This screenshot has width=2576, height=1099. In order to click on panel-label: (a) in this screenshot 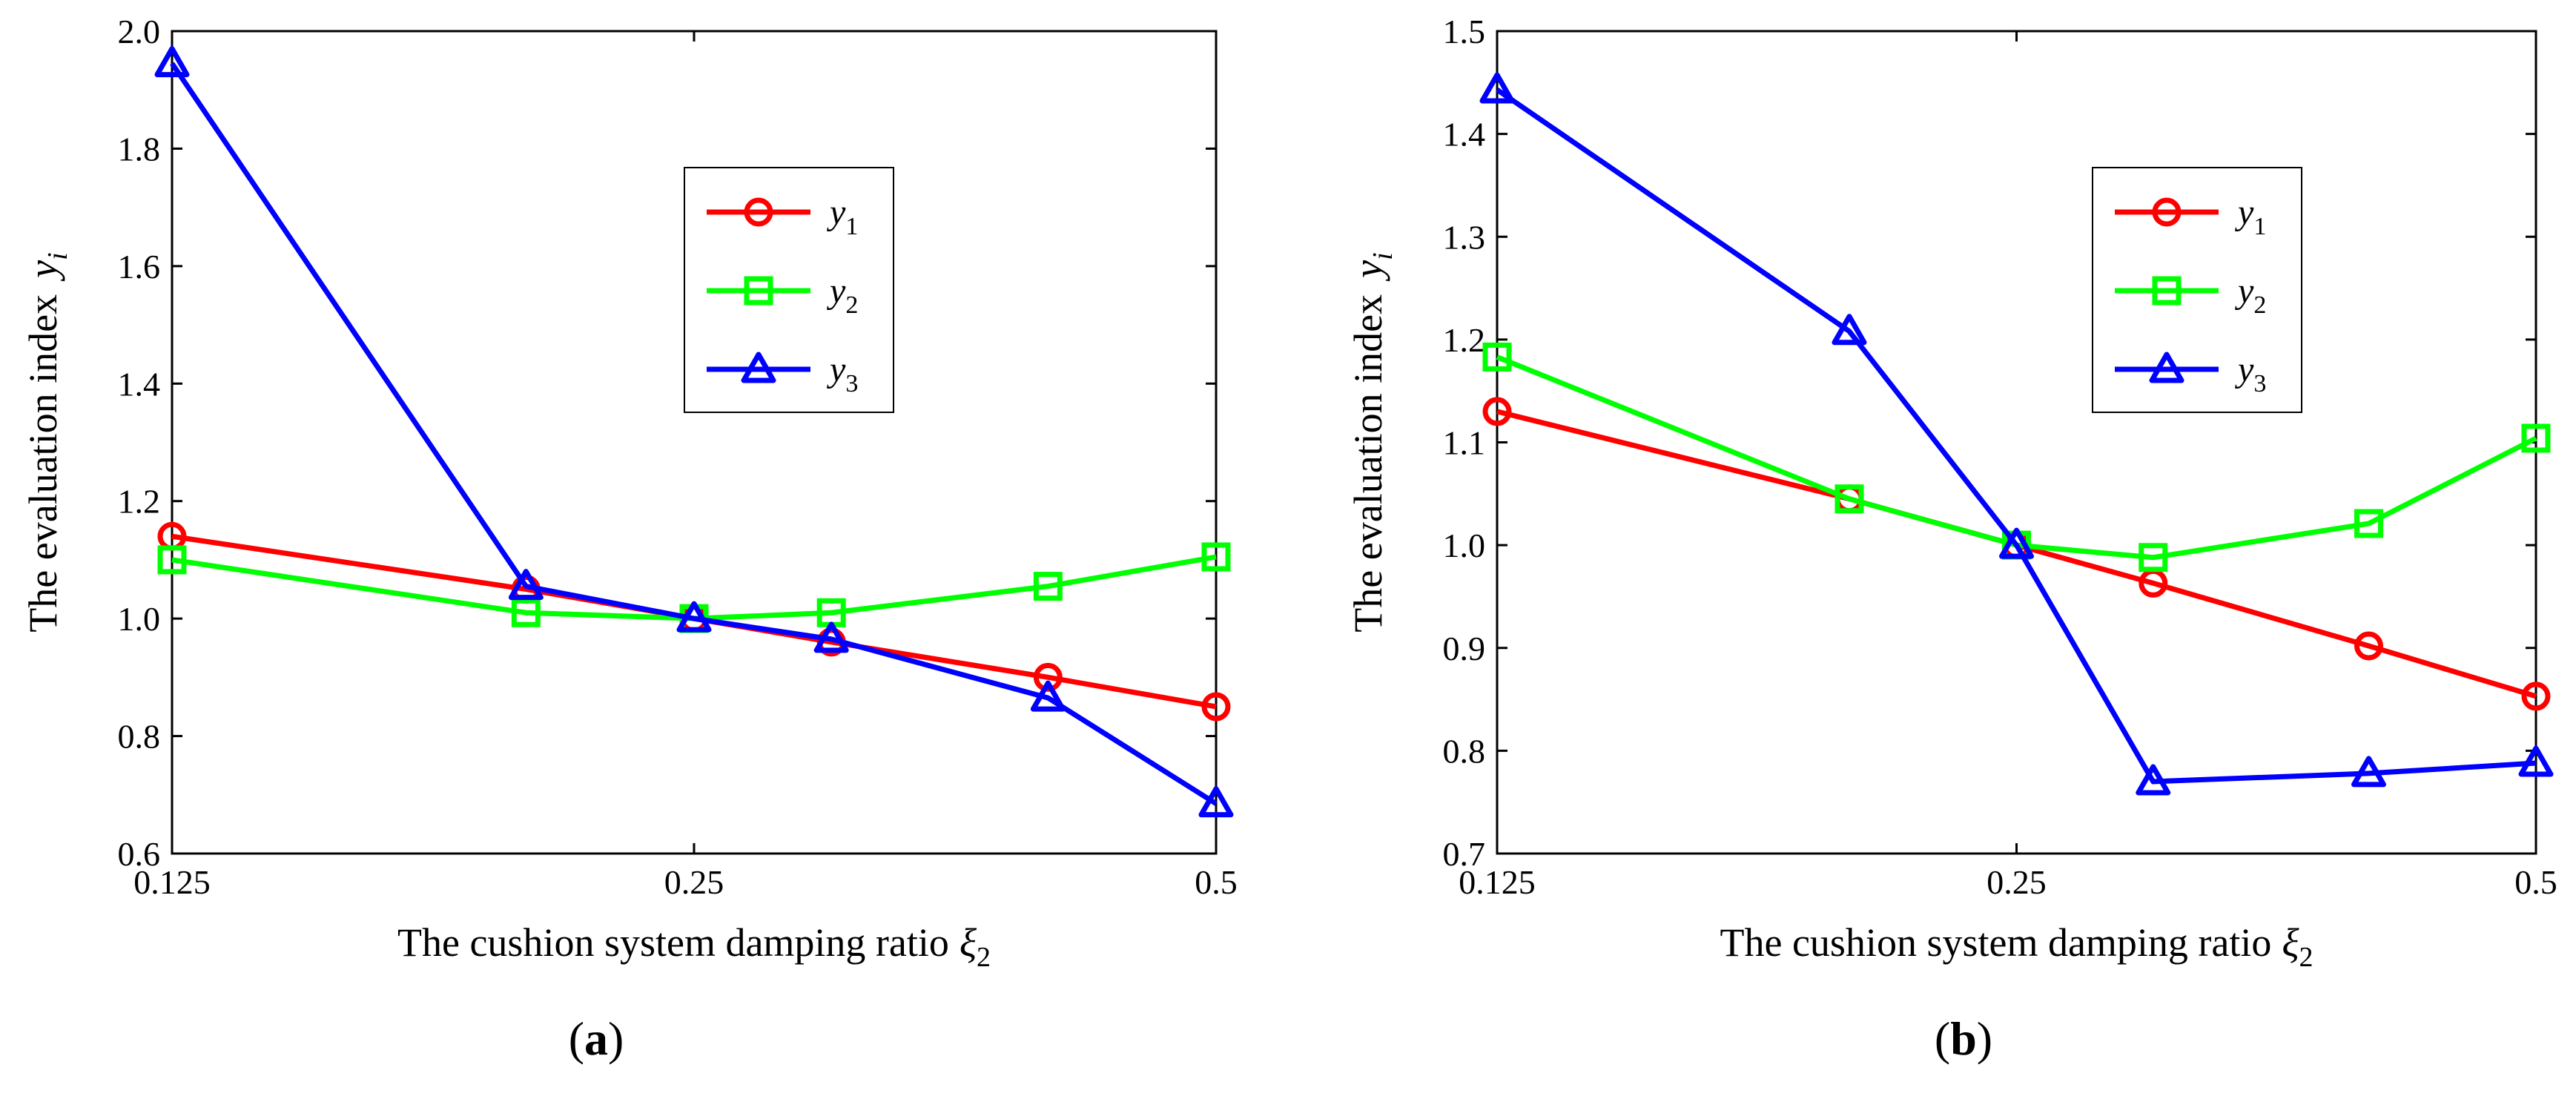, I will do `click(596, 1038)`.